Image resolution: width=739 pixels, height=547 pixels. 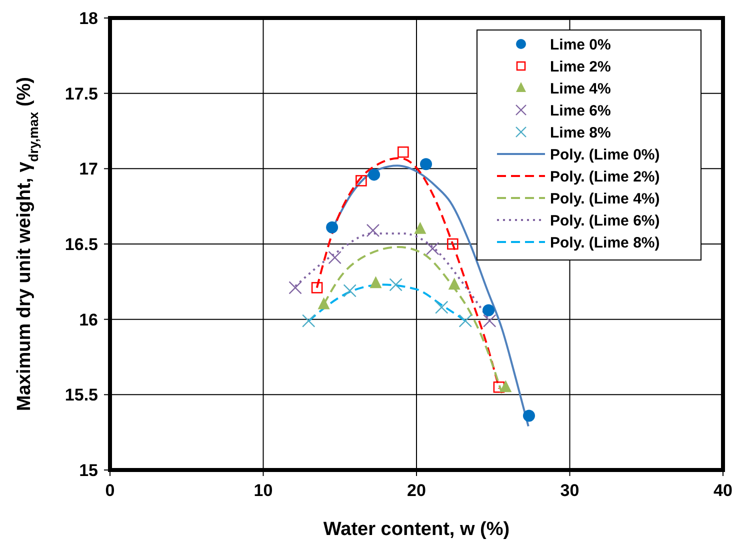 I want to click on y-tick-label: 15.5, so click(x=81, y=395).